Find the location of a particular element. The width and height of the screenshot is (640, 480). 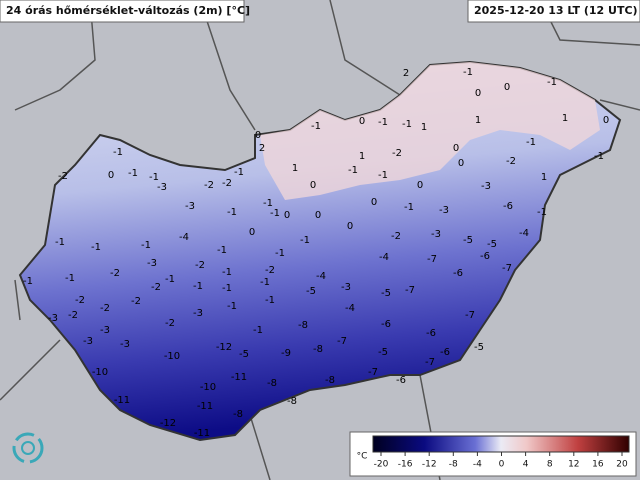

colorbar-label: 0 is located at coordinates (502, 465).